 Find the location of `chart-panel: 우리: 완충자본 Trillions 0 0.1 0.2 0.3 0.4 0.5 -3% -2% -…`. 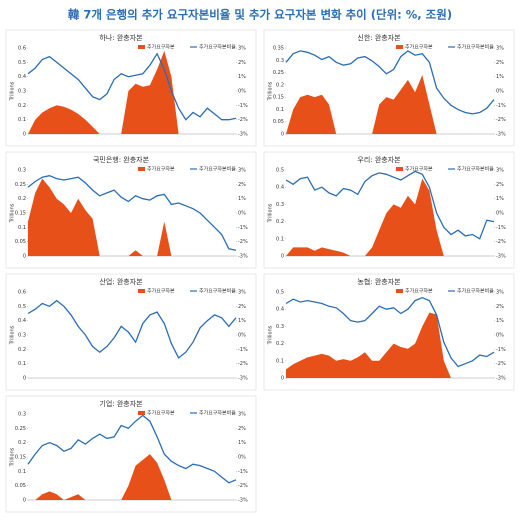

chart-panel: 우리: 완충자본 Trillions 0 0.1 0.2 0.3 0.4 0.5 -3% -2% -… is located at coordinates (389, 210).